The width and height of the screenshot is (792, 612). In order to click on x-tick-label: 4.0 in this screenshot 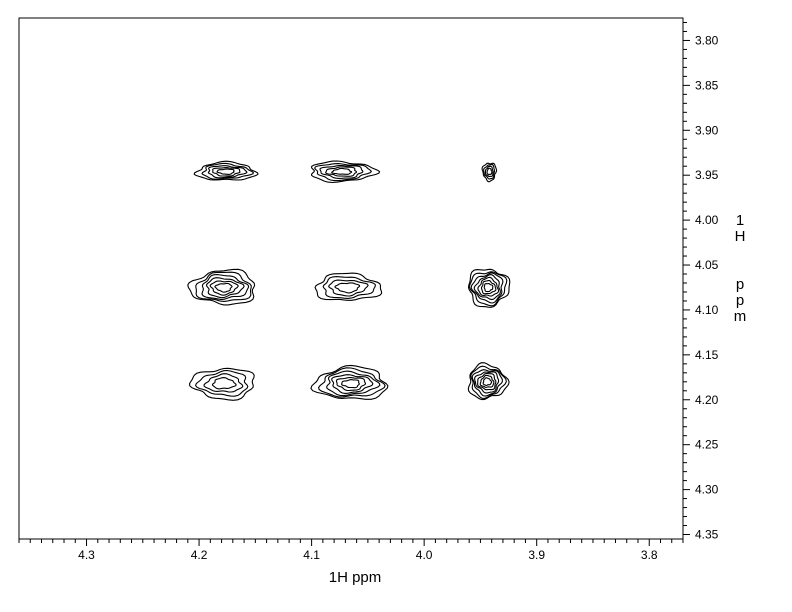, I will do `click(424, 555)`.